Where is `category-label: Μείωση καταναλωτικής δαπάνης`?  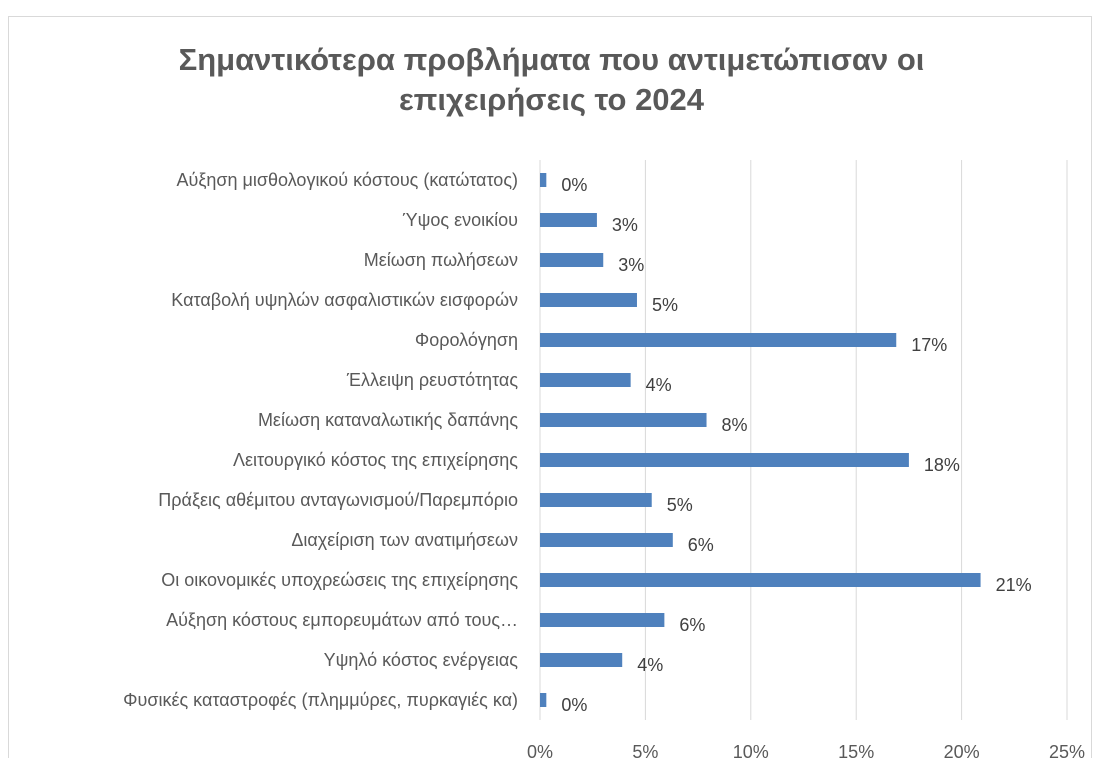 category-label: Μείωση καταναλωτικής δαπάνης is located at coordinates (388, 420).